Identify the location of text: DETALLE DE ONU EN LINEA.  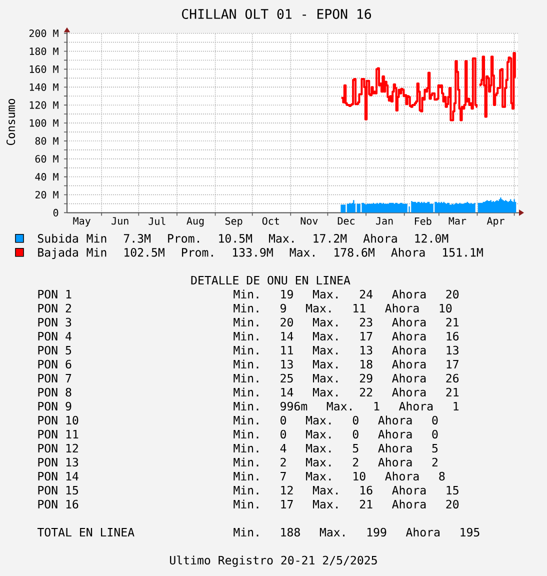
(270, 280).